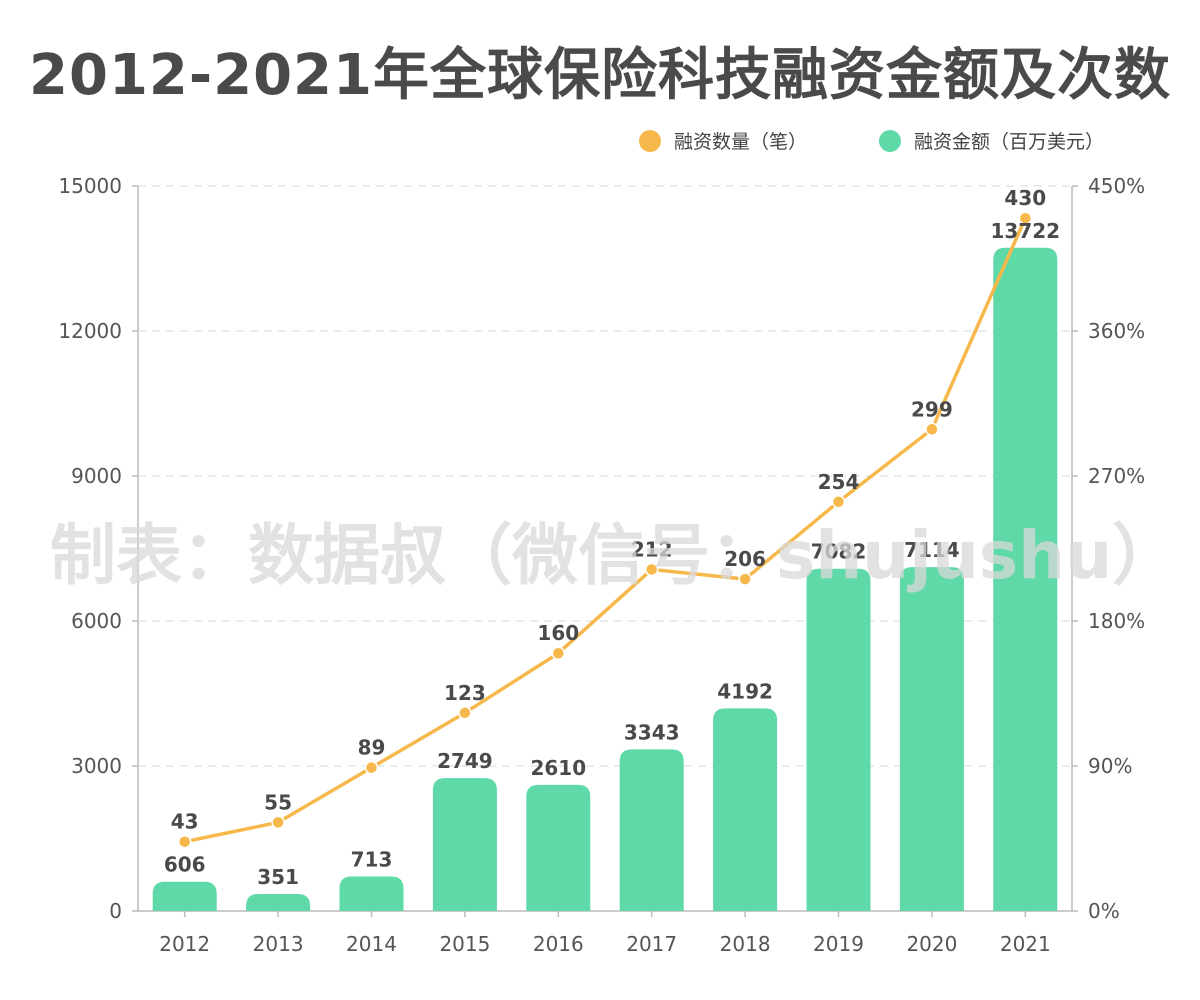 The height and width of the screenshot is (1000, 1200). I want to click on bar-value-label: 2749, so click(465, 761).